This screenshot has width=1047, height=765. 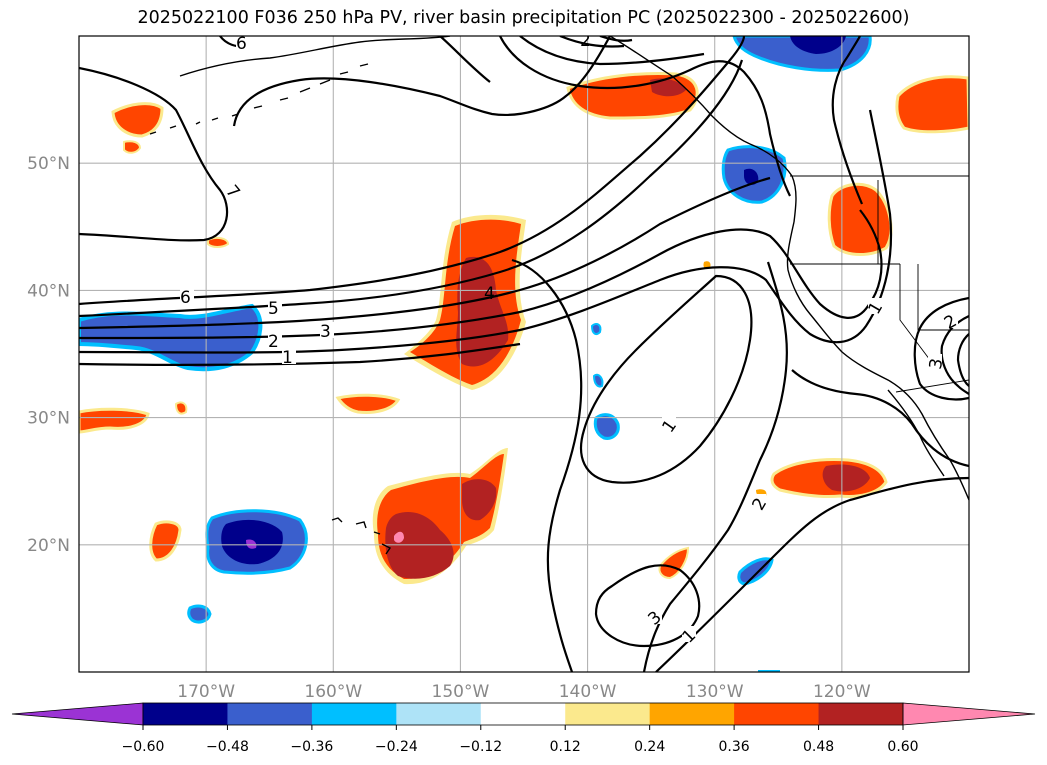 I want to click on pv-contour-label: 5, so click(x=273, y=309).